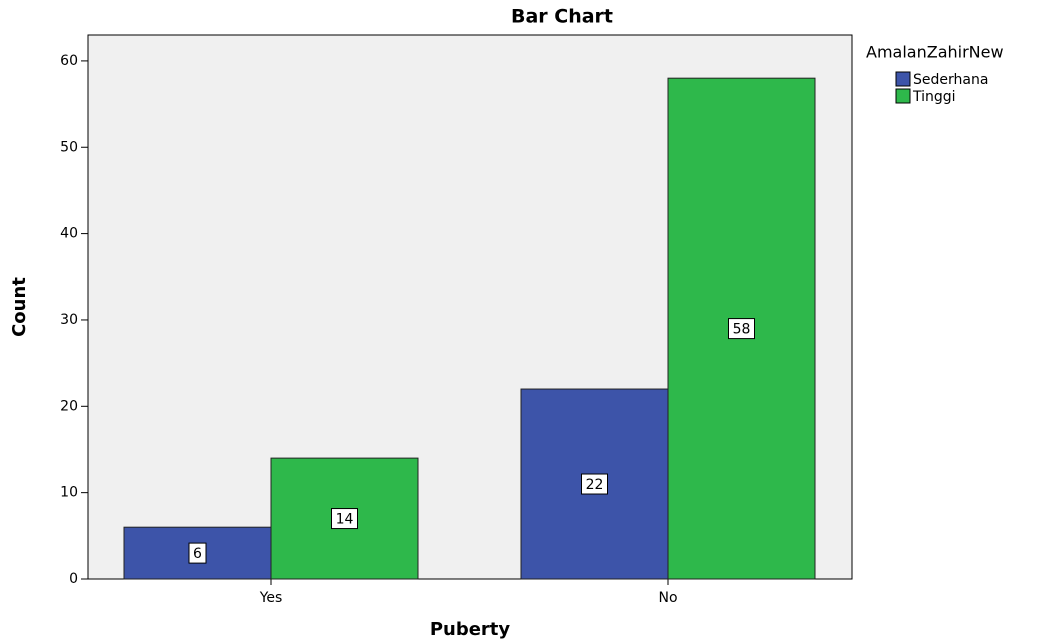  I want to click on y-tick-label: 10, so click(69, 493).